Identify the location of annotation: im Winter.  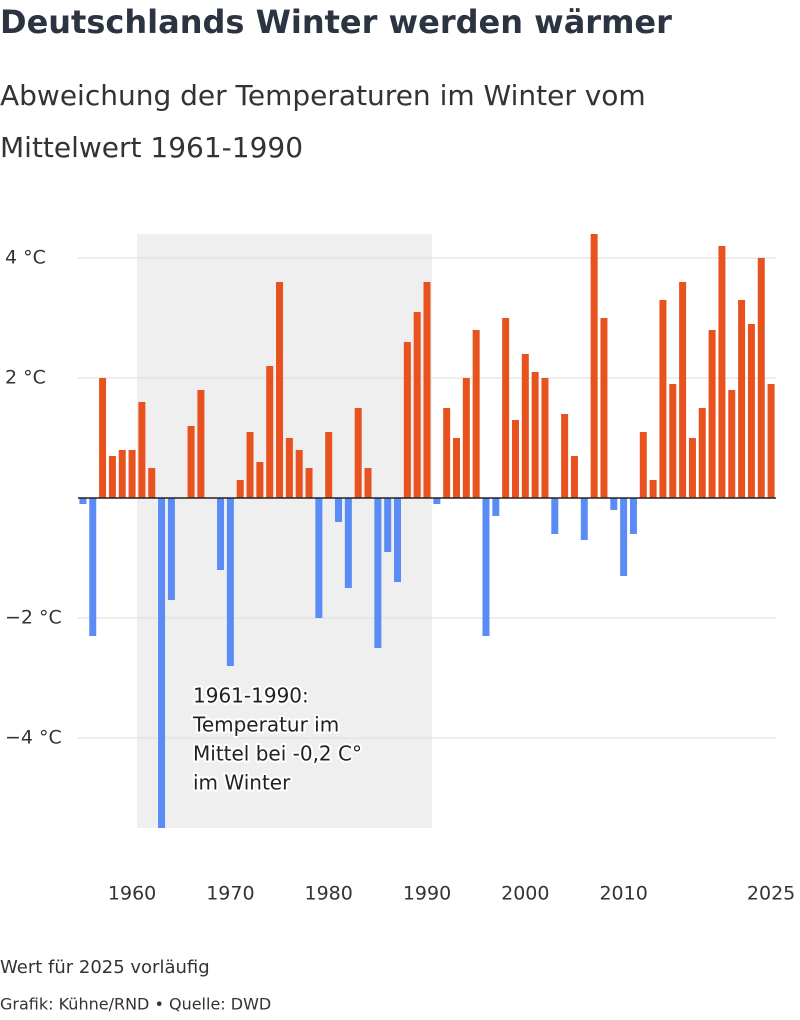
(242, 783).